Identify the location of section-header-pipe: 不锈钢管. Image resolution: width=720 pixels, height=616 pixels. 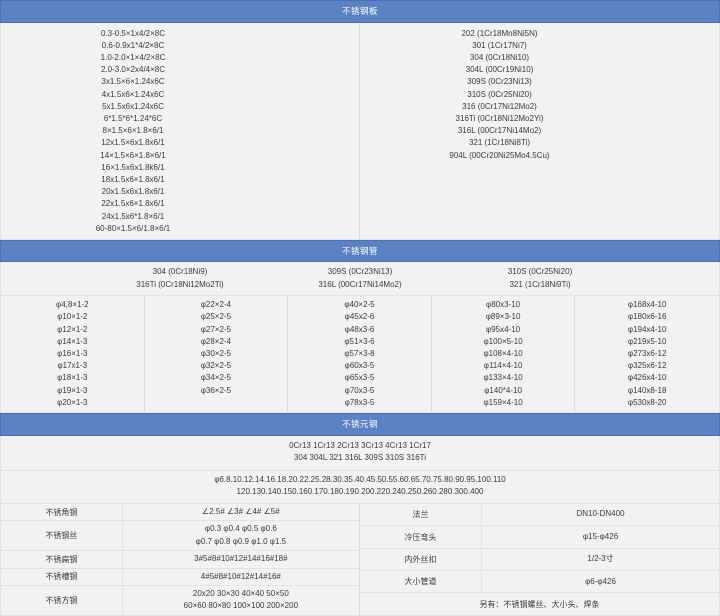
(360, 251).